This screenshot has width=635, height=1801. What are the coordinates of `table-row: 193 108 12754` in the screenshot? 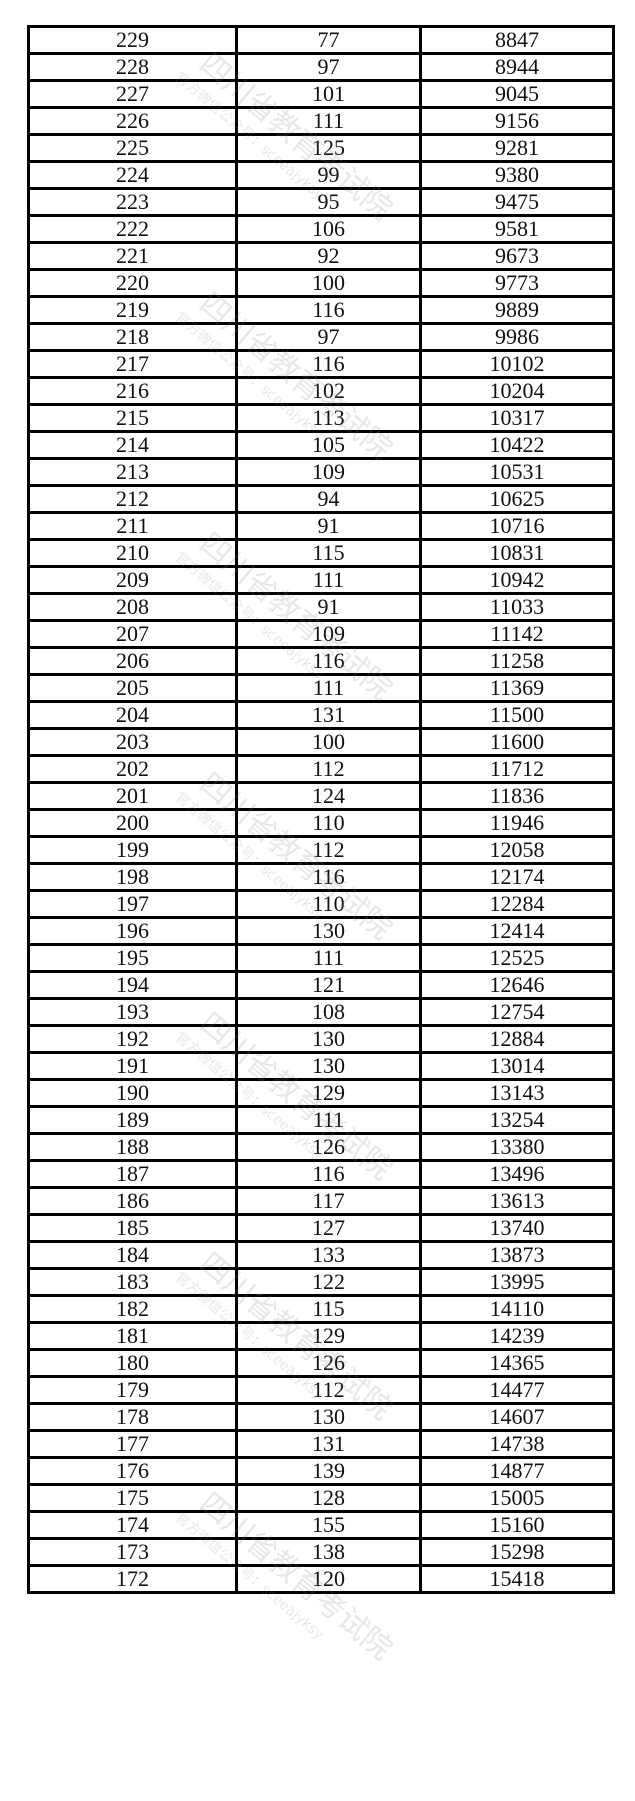 It's located at (321, 1012).